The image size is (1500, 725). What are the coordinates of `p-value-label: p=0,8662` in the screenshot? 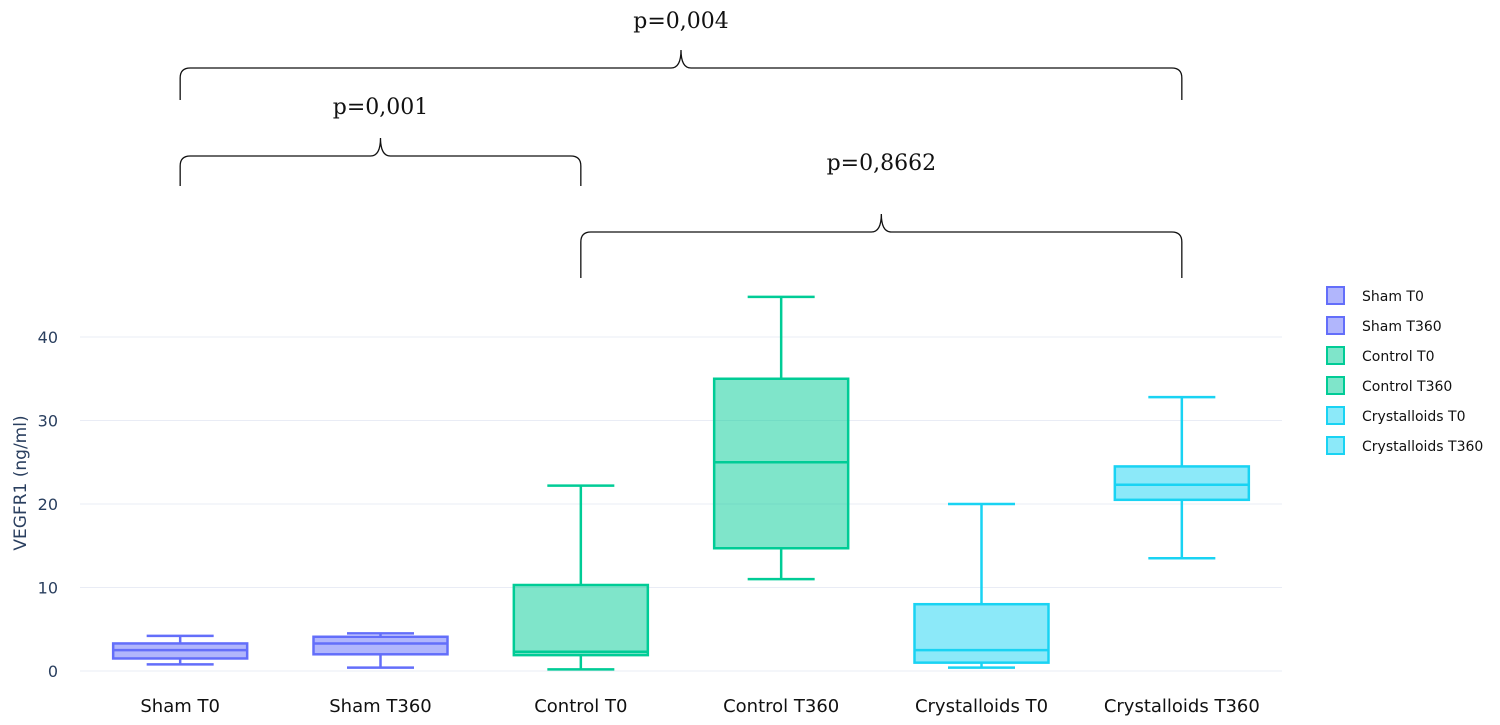 It's located at (882, 163).